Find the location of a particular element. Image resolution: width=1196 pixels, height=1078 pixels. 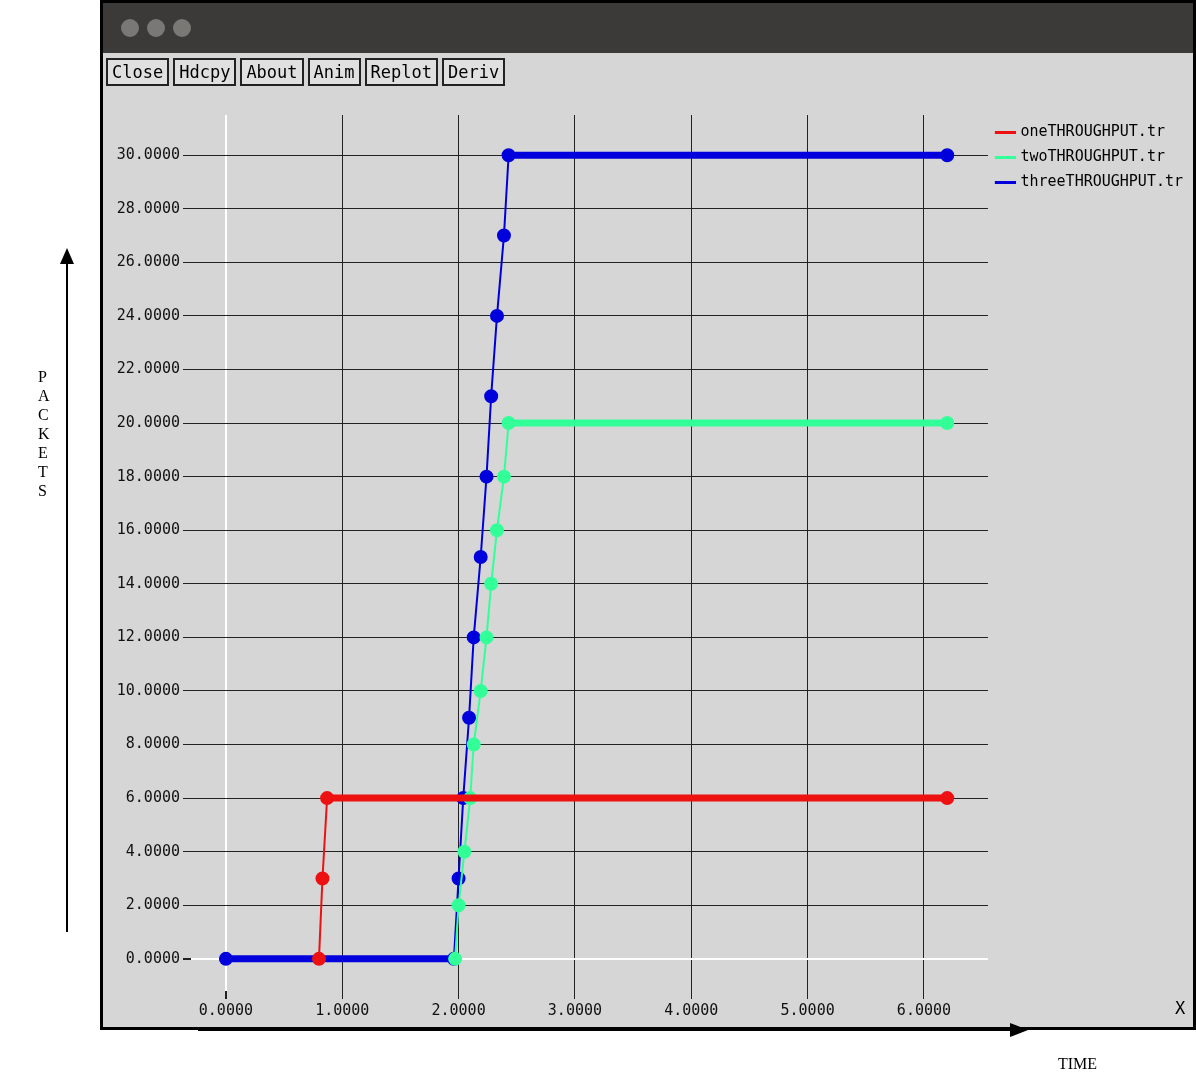

y-tick-label: 28.0000 is located at coordinates (148, 207).